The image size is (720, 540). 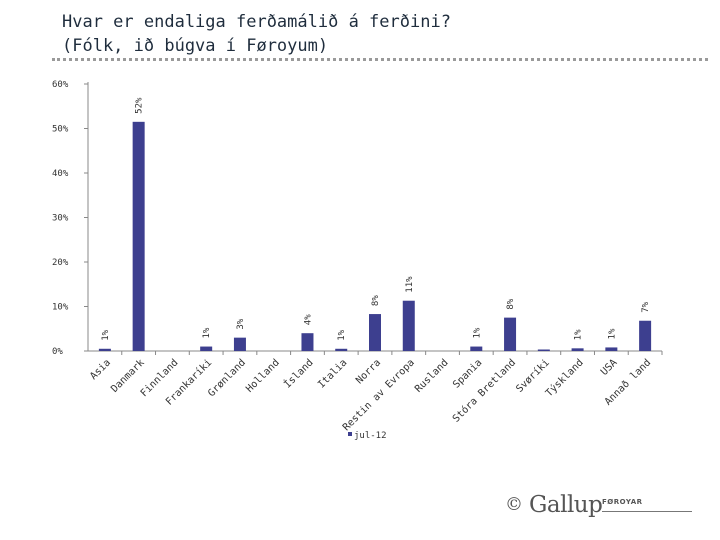 What do you see at coordinates (60, 130) in the screenshot?
I see `y-tick-label: 50%` at bounding box center [60, 130].